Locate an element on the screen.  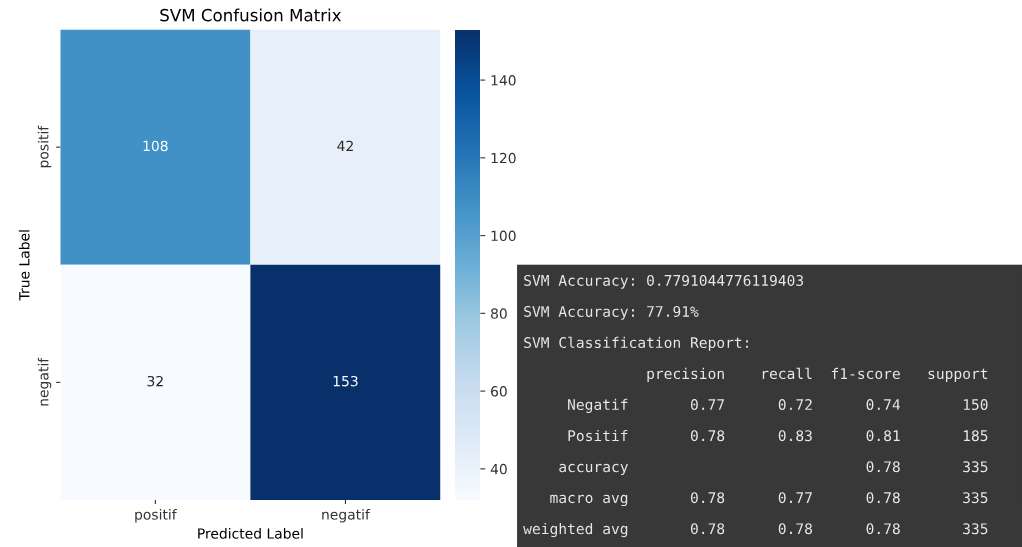
text: accuracy 0.78 335 is located at coordinates (773, 468).